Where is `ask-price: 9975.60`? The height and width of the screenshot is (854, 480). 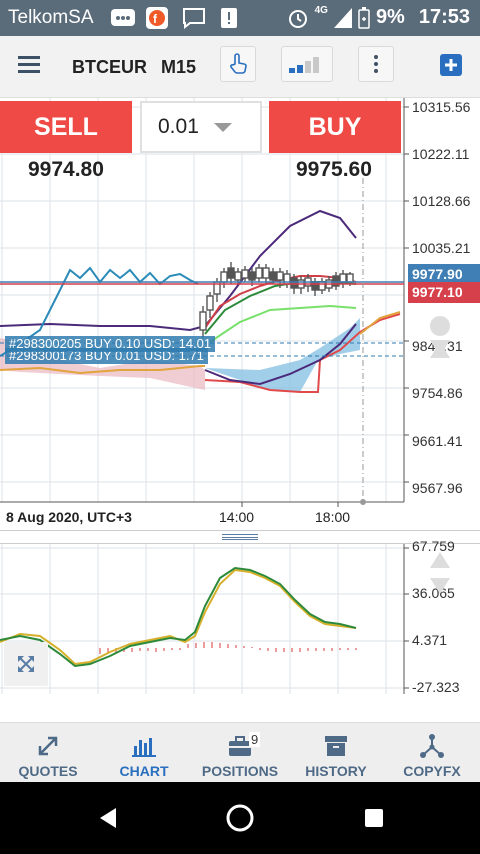 ask-price: 9975.60 is located at coordinates (334, 169).